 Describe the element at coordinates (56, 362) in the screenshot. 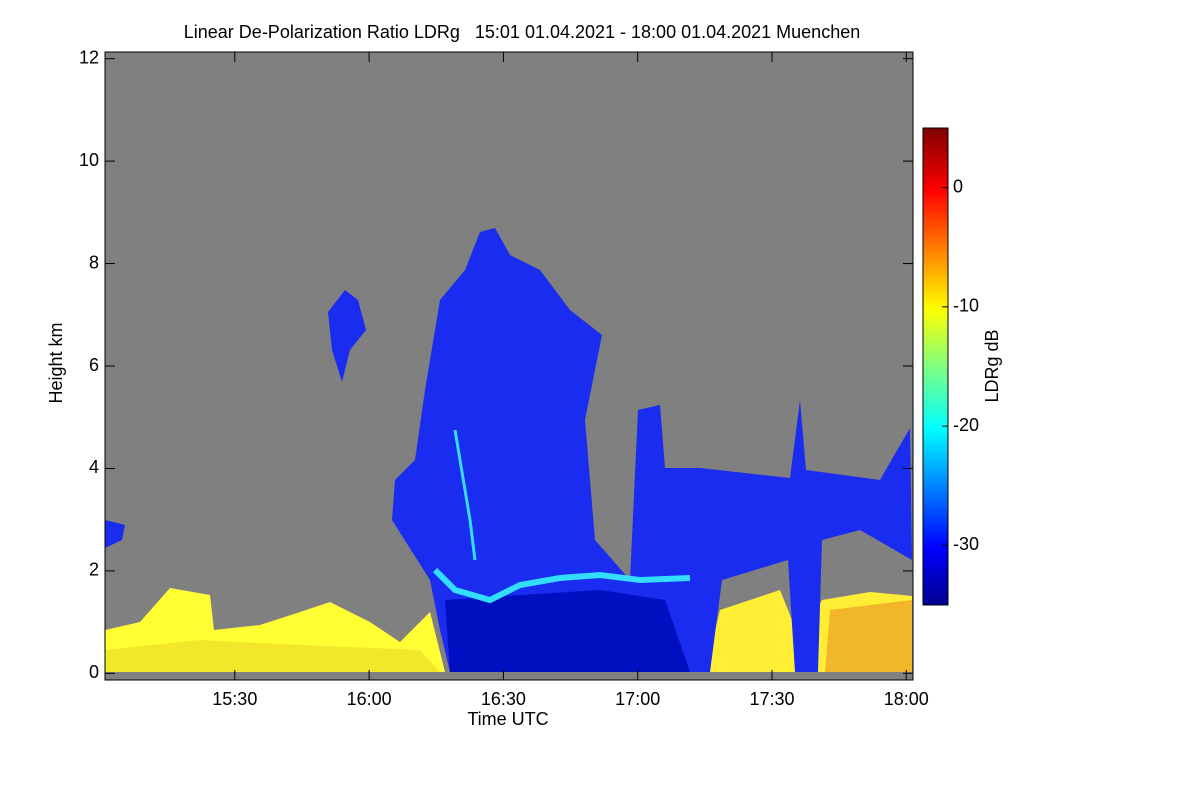

I see `y-axis-label: Height km` at that location.